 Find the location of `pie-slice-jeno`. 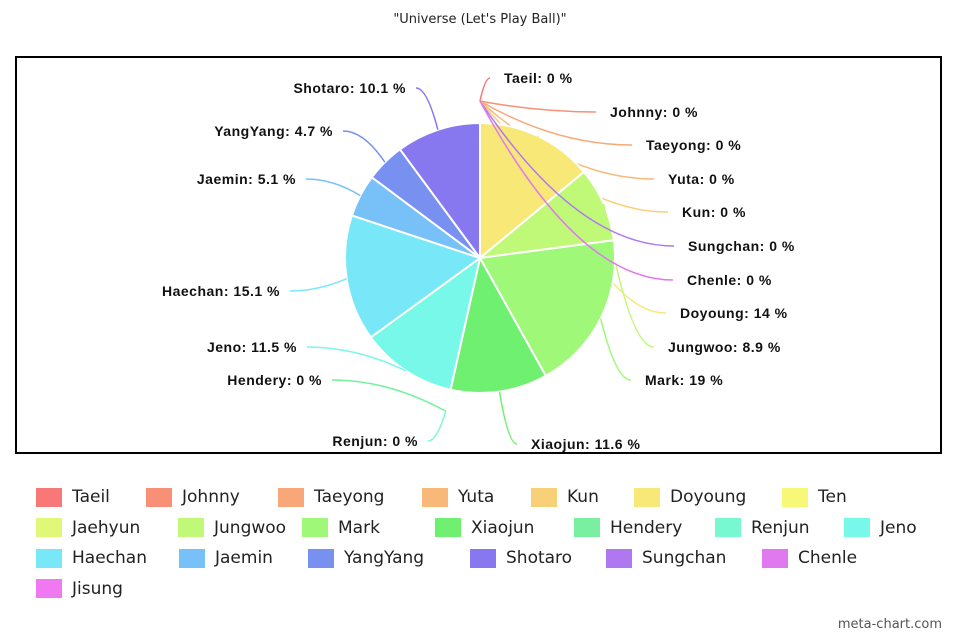

pie-slice-jeno is located at coordinates (425, 323).